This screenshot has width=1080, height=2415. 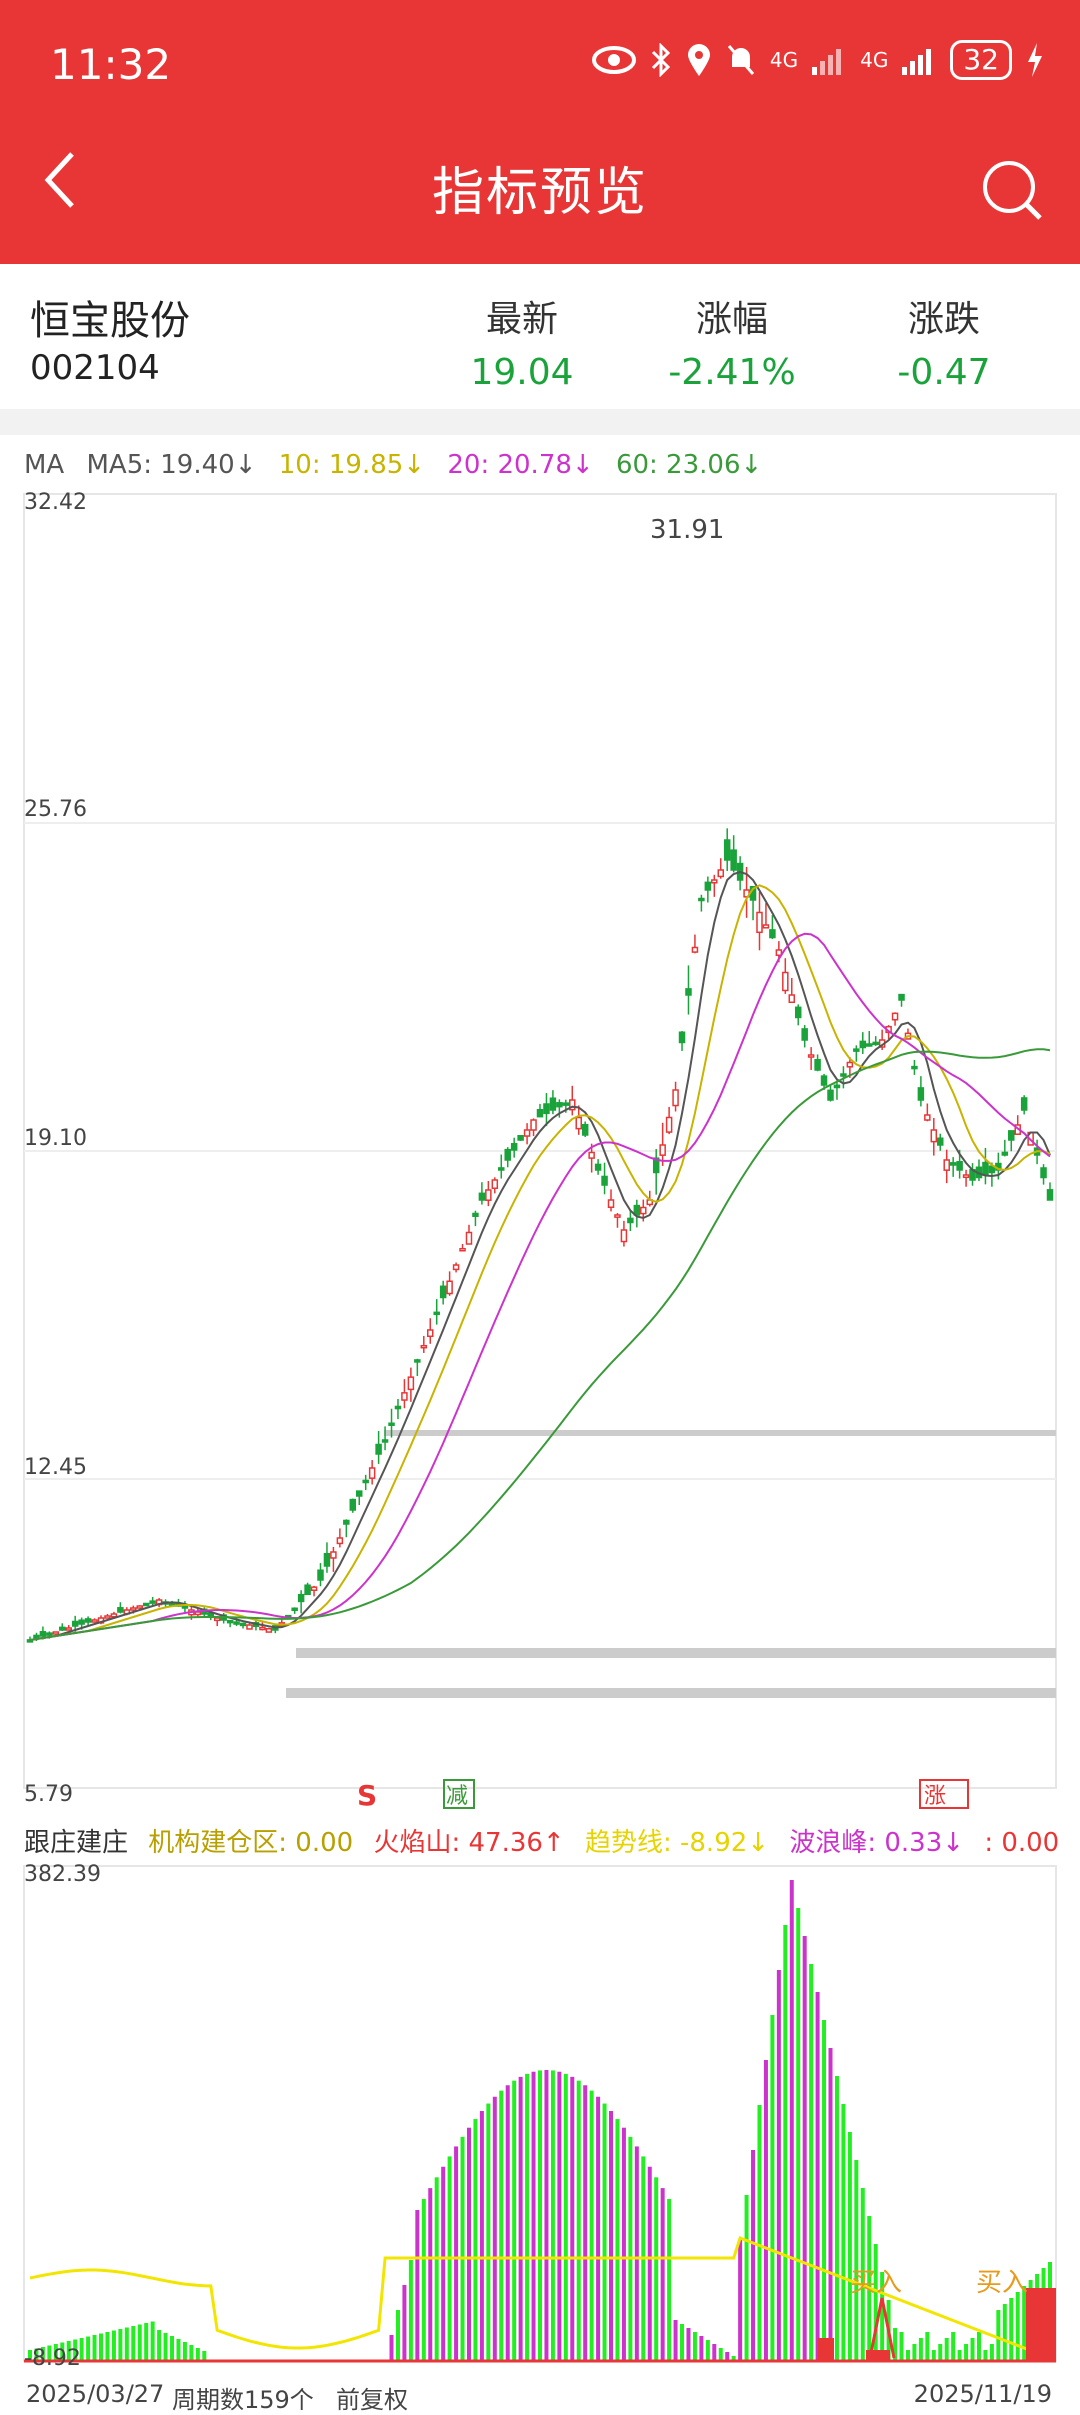 I want to click on trend-value: 趋势线: -8.92↓, so click(x=677, y=1843).